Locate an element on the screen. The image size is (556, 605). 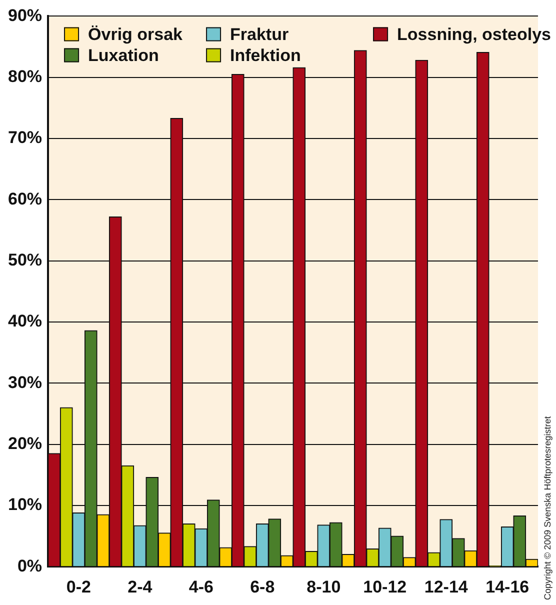
x-tick-label: 4-6 is located at coordinates (201, 586).